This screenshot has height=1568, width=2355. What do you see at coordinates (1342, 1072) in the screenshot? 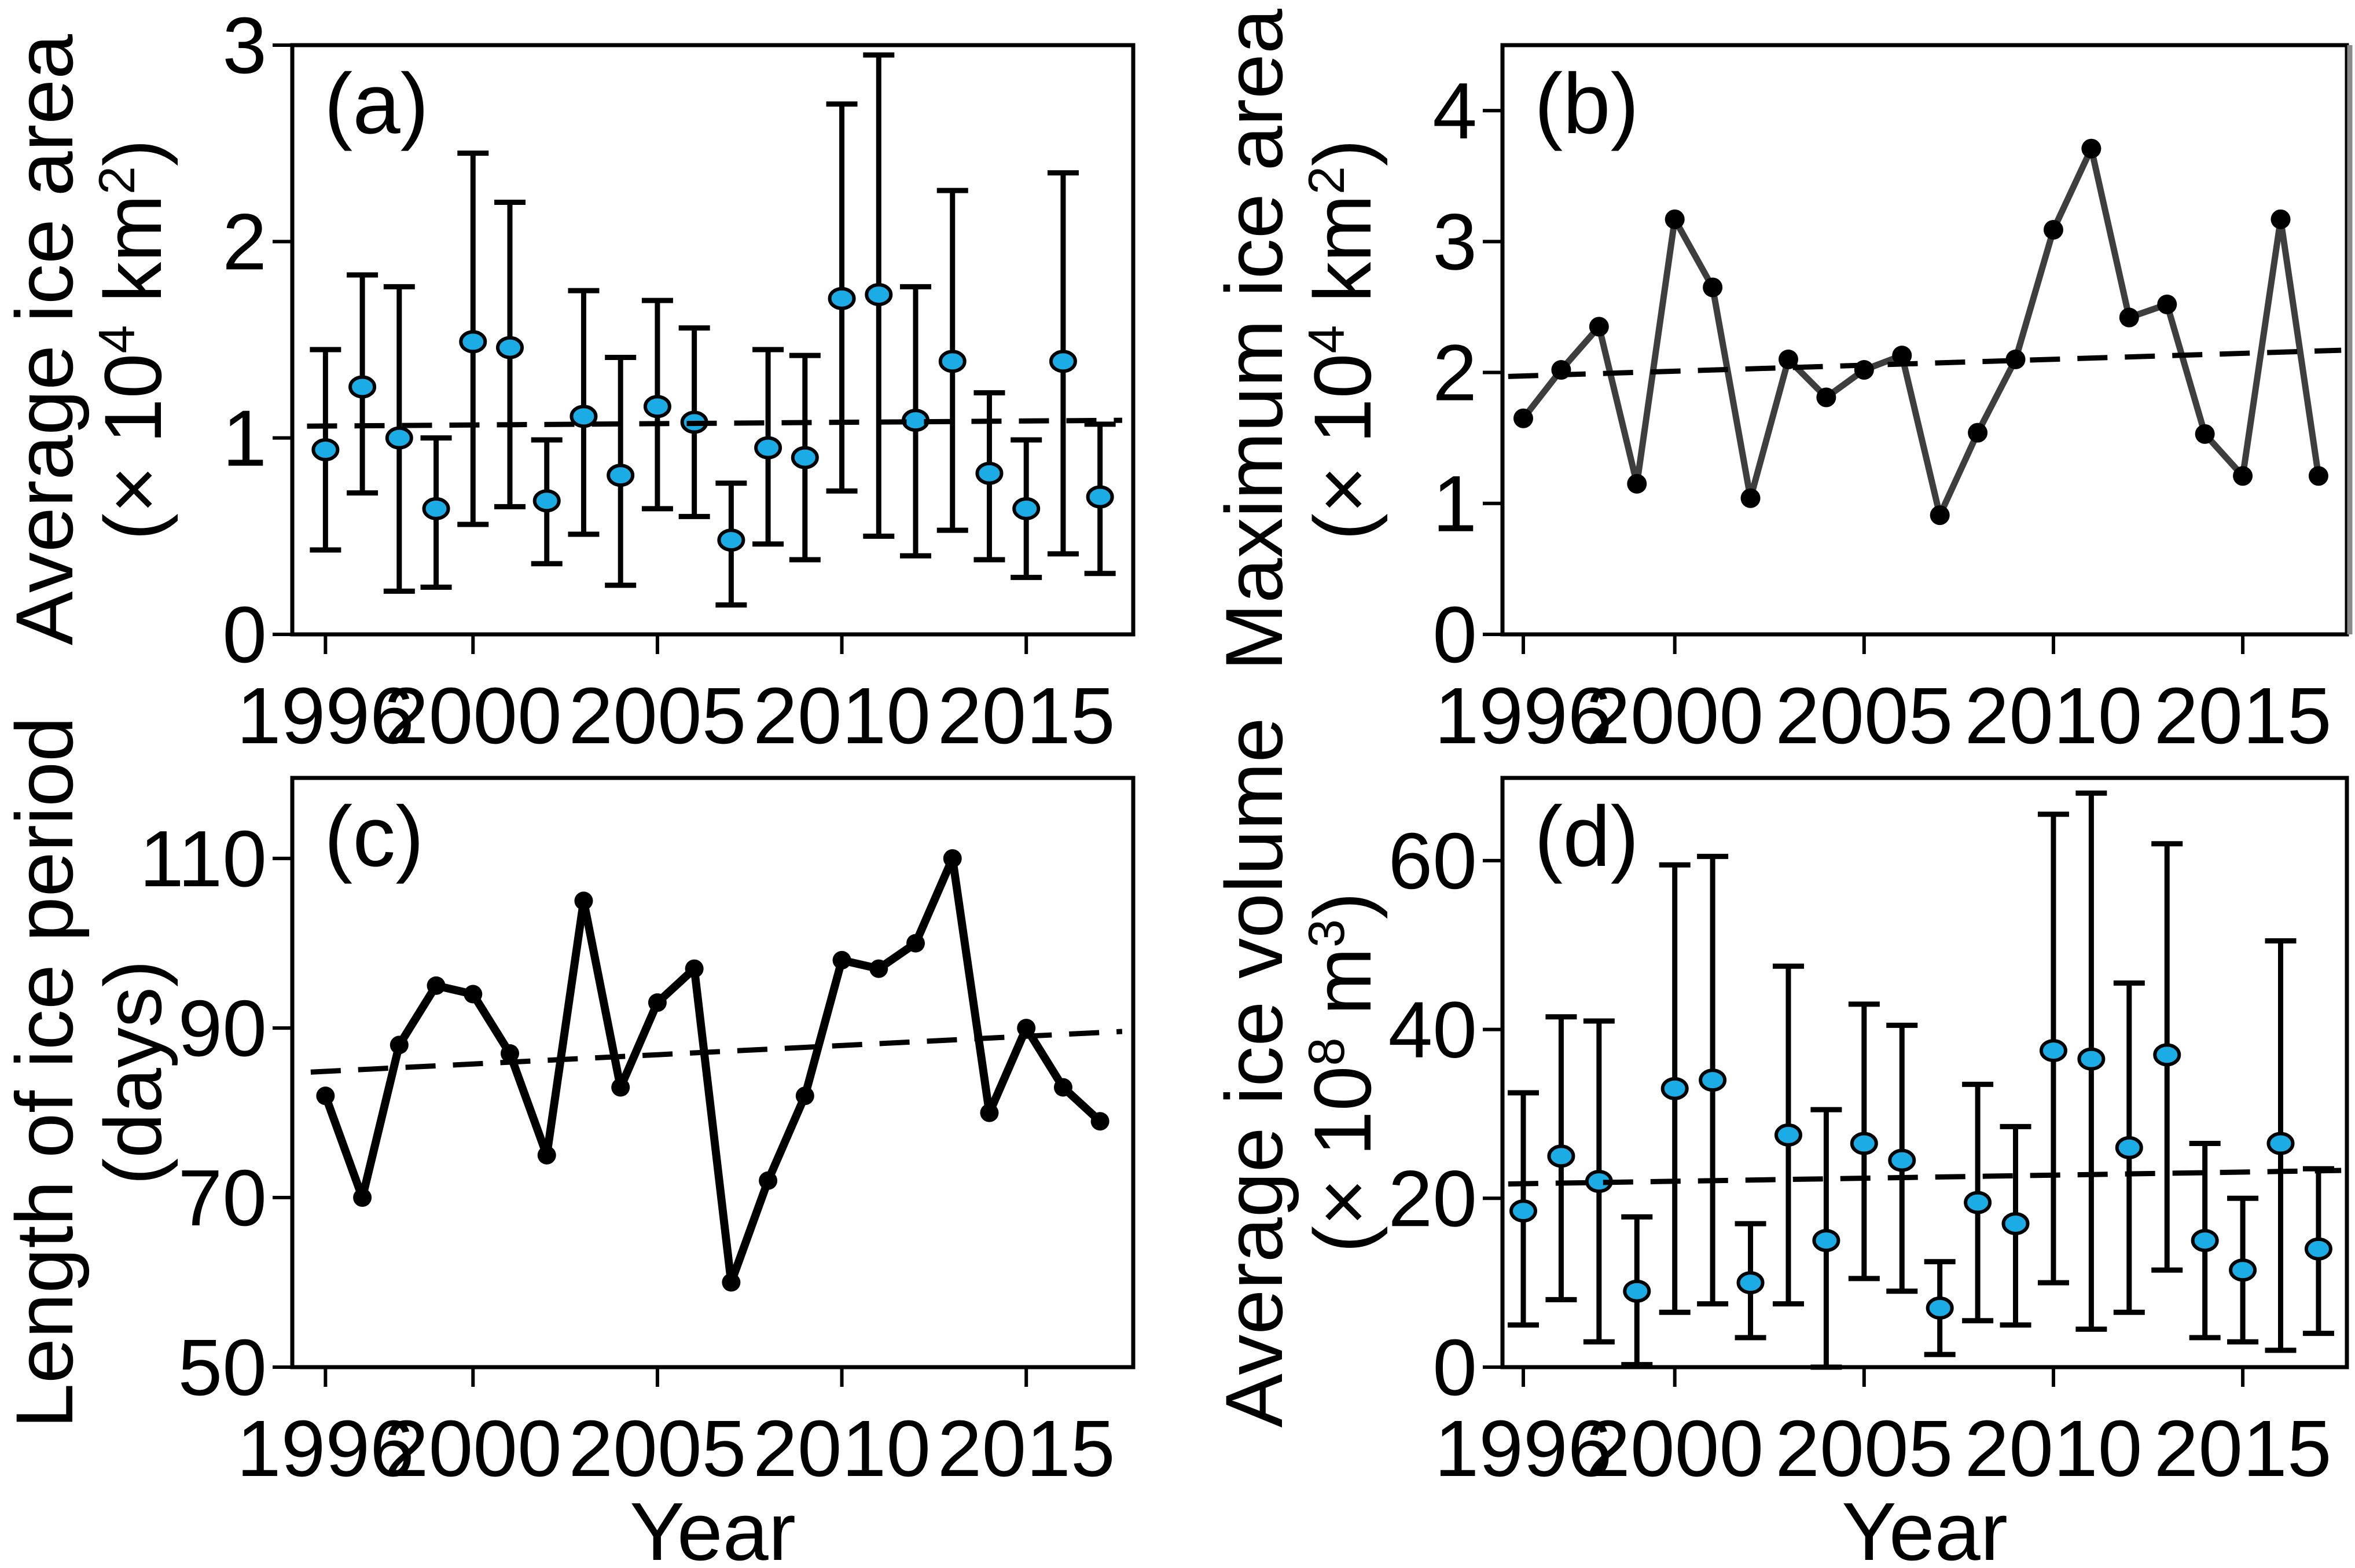
I see `y-axis-unit: (× 108 m3)` at bounding box center [1342, 1072].